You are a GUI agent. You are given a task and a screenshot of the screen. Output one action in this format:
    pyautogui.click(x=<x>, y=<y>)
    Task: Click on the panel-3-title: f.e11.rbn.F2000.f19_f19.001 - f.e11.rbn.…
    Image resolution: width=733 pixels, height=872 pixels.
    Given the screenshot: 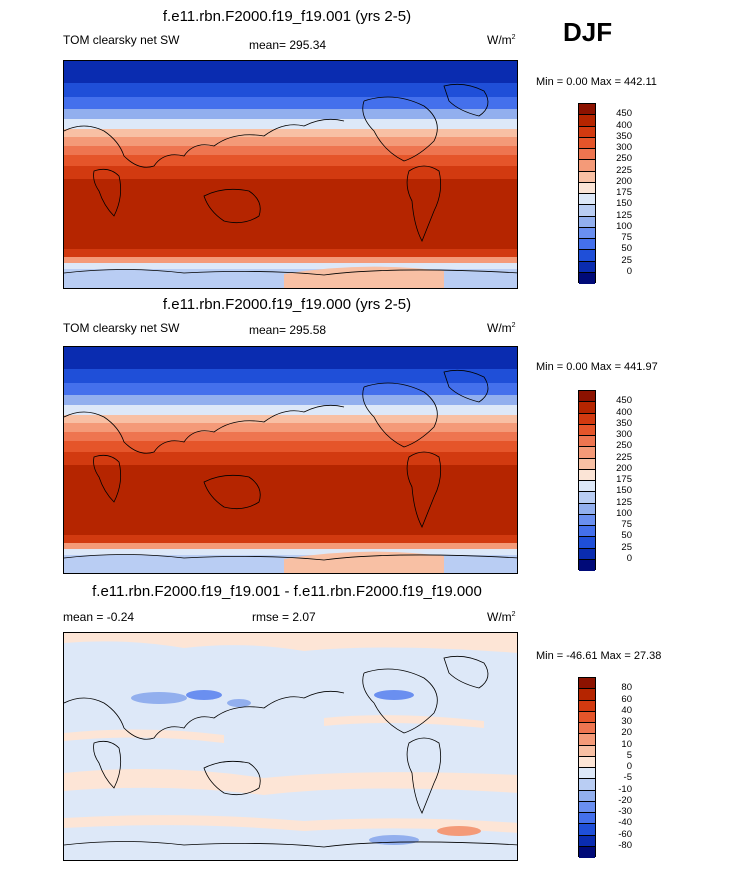 What is the action you would take?
    pyautogui.click(x=287, y=591)
    